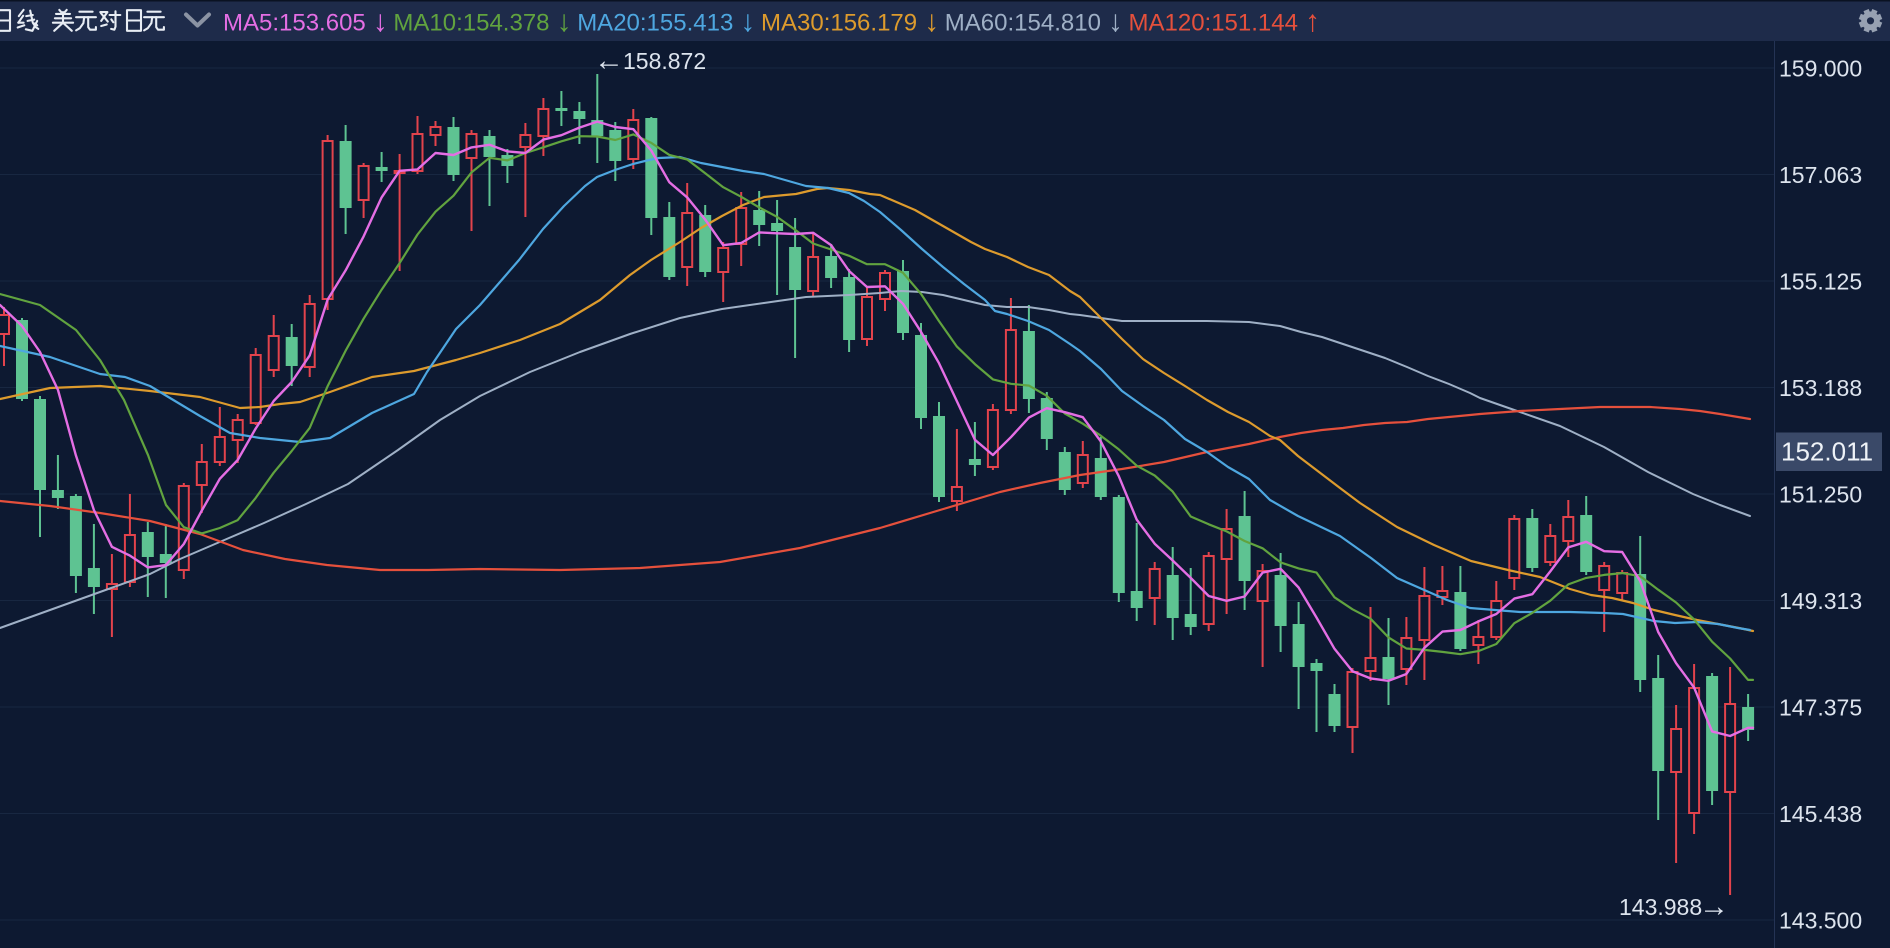 The width and height of the screenshot is (1890, 948). What do you see at coordinates (294, 23) in the screenshot?
I see `svg-text: MA5:153.605` at bounding box center [294, 23].